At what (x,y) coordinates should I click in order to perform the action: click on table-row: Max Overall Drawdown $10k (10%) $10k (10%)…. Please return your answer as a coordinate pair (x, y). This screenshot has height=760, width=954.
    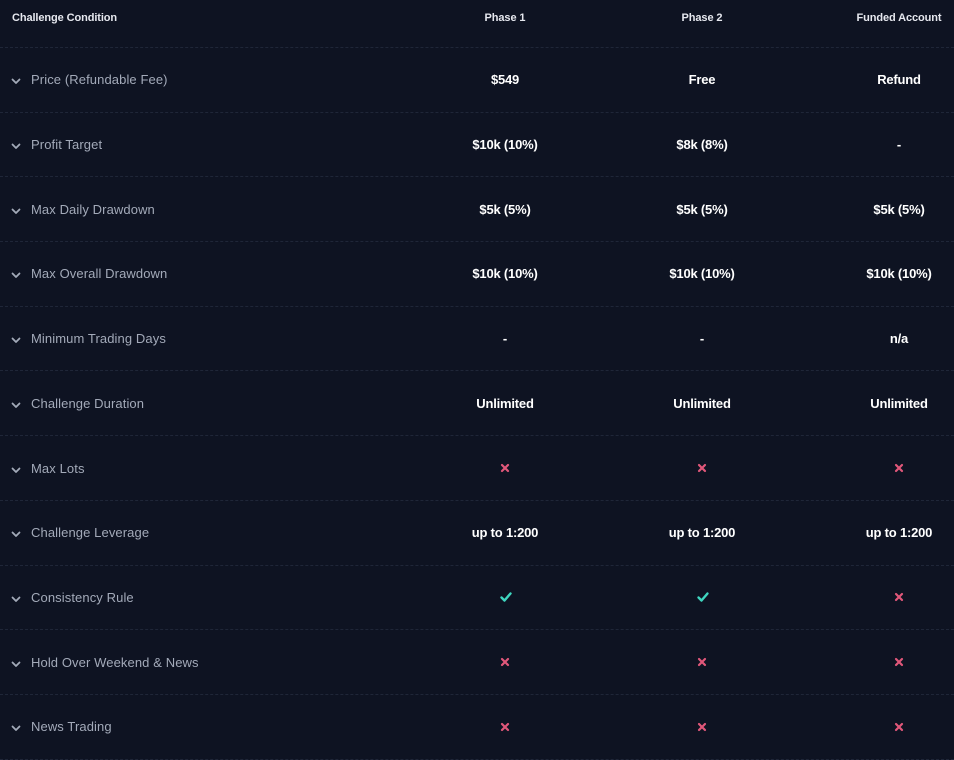
    Looking at the image, I should click on (477, 274).